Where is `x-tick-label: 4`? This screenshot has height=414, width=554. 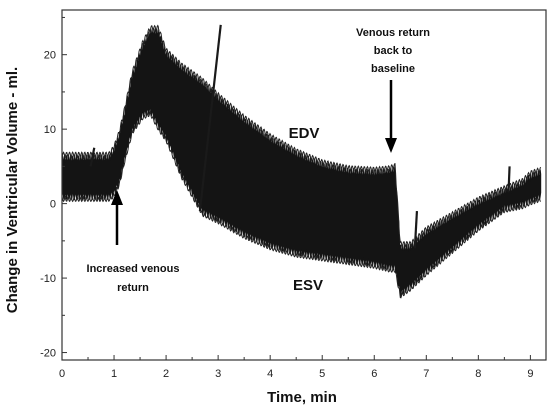 x-tick-label: 4 is located at coordinates (270, 374).